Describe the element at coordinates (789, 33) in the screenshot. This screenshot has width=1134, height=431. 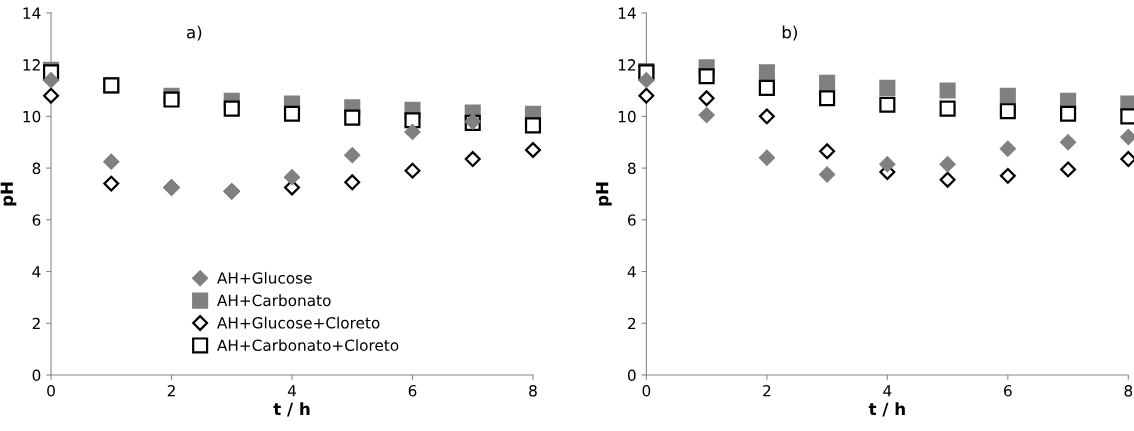
I see `annotation: b)` at that location.